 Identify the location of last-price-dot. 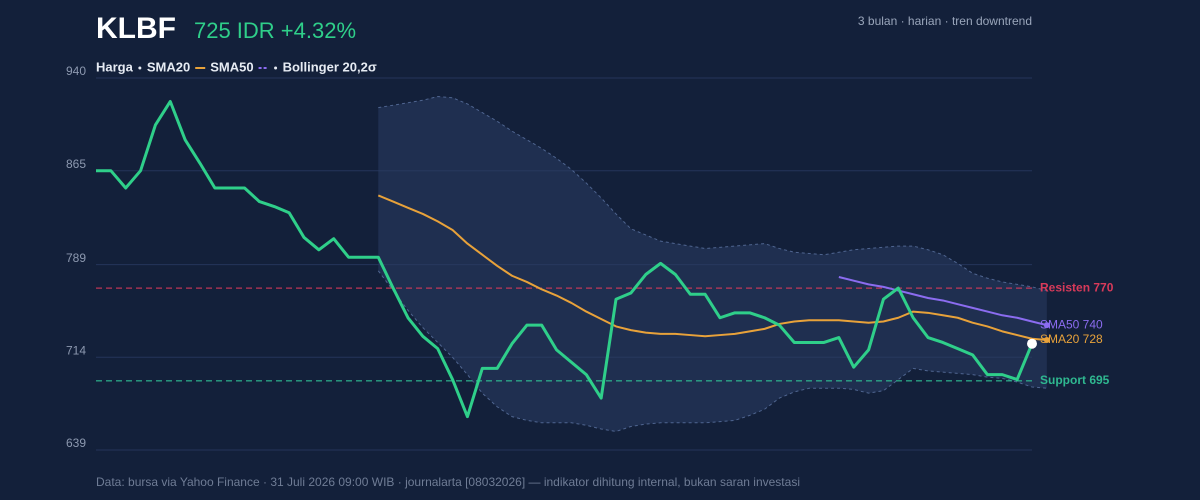
(1032, 343).